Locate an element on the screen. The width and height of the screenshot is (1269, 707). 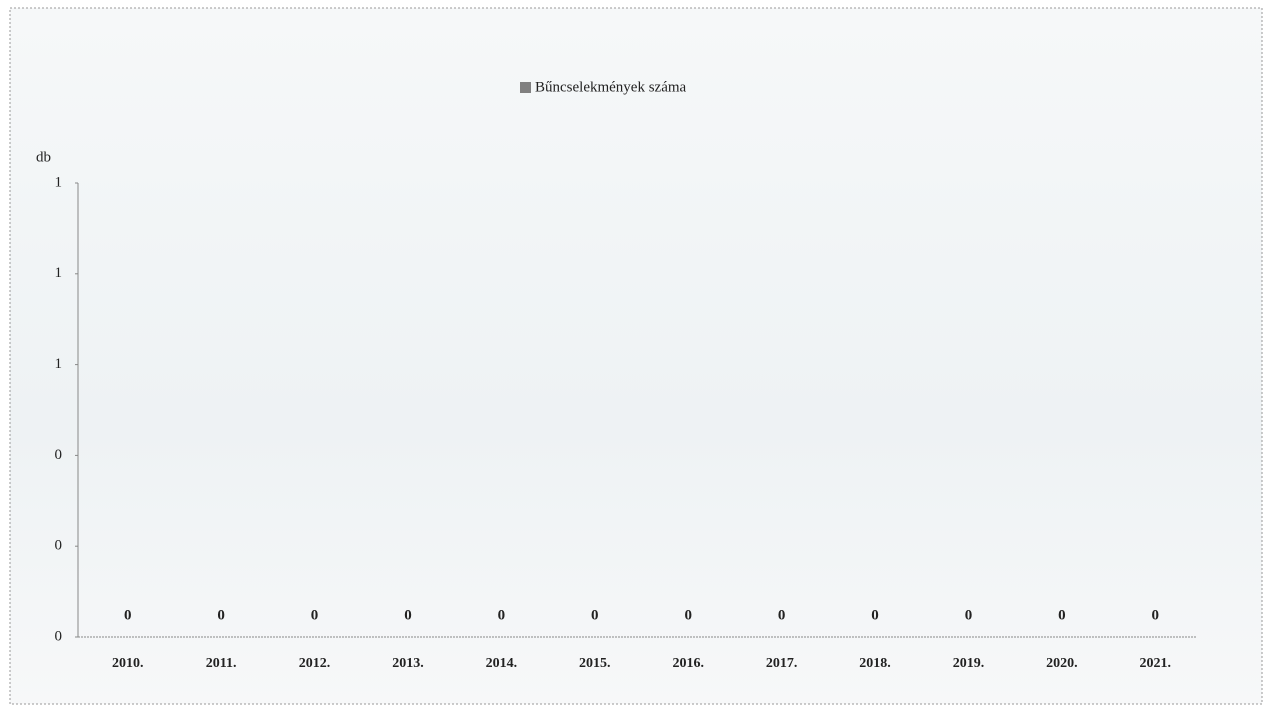
x-tick-label: 2010. is located at coordinates (128, 663).